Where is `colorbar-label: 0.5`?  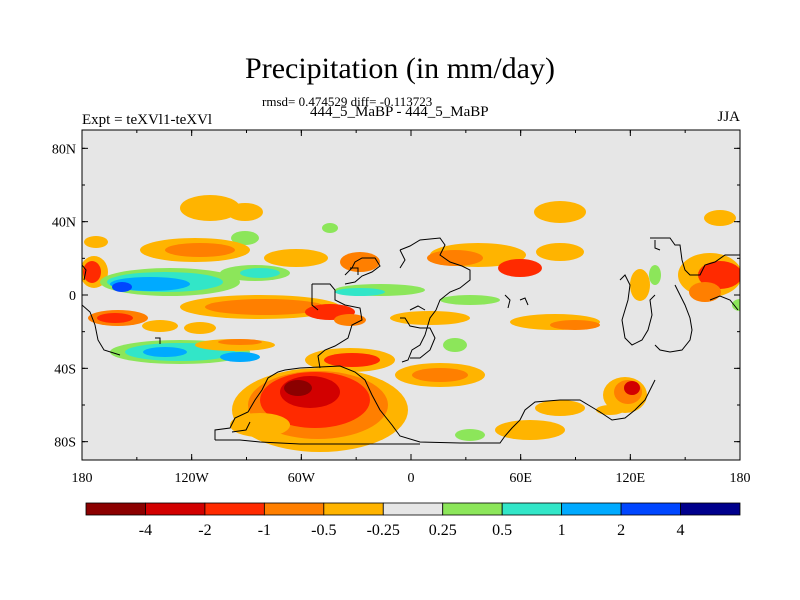 colorbar-label: 0.5 is located at coordinates (502, 530).